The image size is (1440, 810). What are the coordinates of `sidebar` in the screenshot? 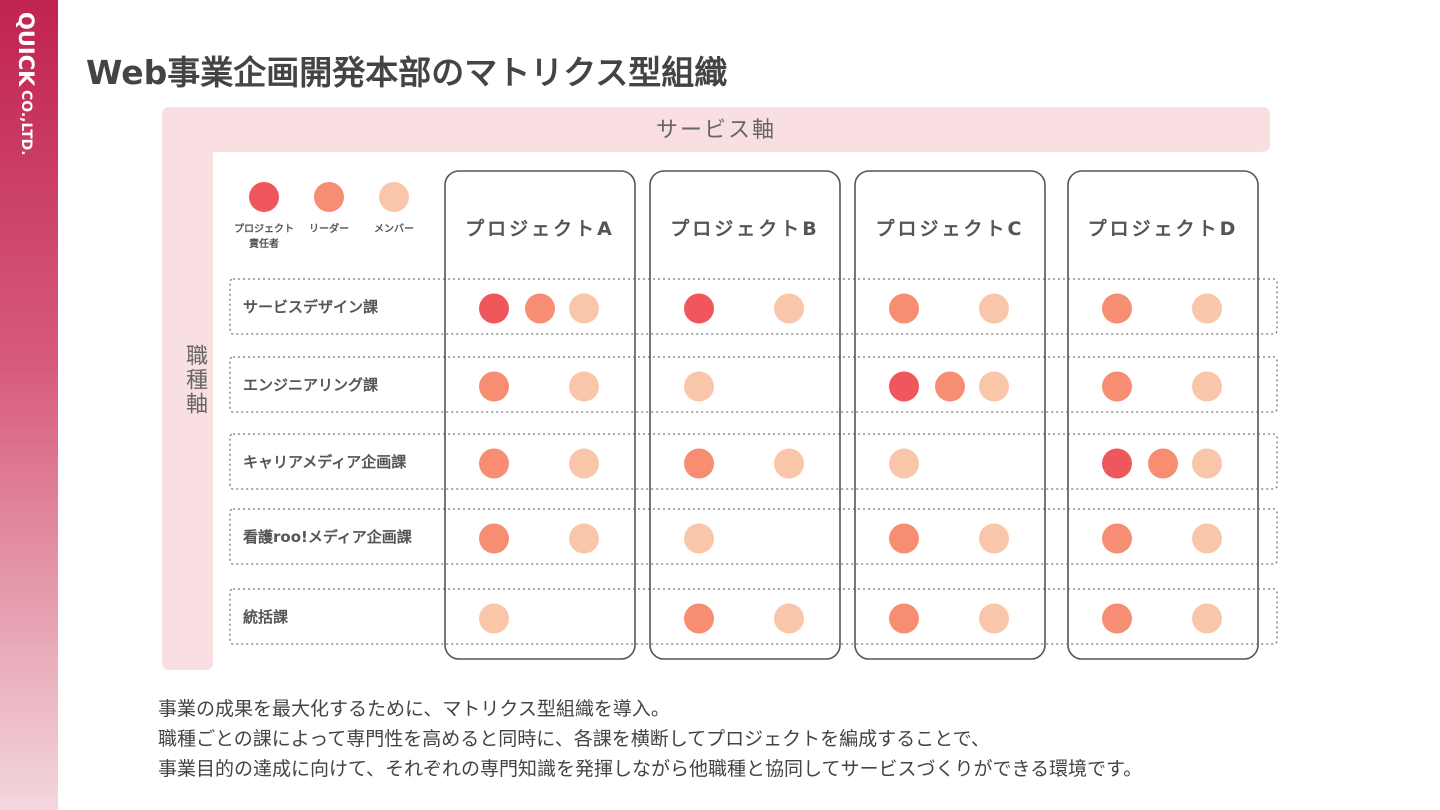 It's located at (29, 405).